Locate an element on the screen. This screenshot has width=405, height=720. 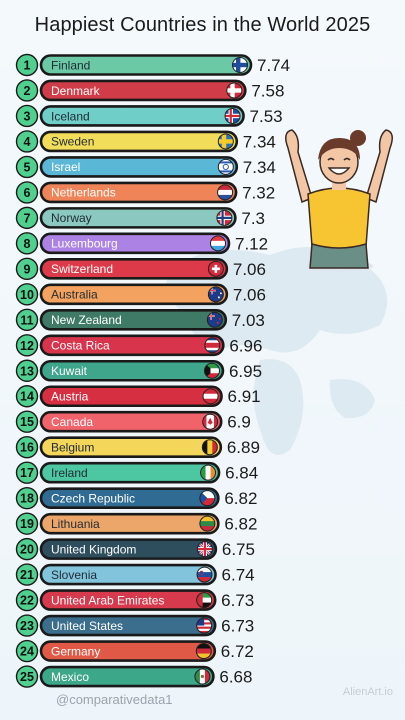
bar-row: 15 Canada 6.9 is located at coordinates (133, 421).